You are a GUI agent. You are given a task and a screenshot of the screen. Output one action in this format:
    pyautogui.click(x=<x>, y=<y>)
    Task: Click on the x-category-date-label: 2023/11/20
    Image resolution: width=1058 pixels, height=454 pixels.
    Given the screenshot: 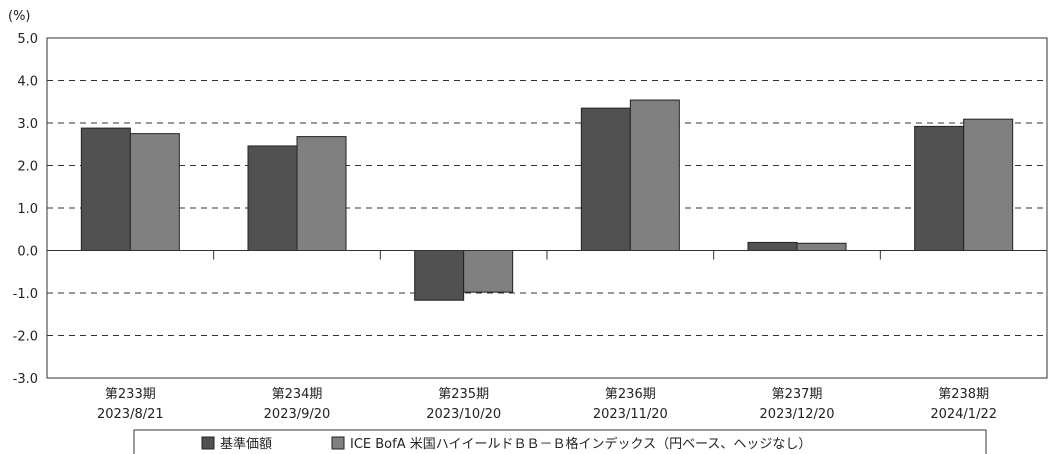 What is the action you would take?
    pyautogui.click(x=630, y=414)
    